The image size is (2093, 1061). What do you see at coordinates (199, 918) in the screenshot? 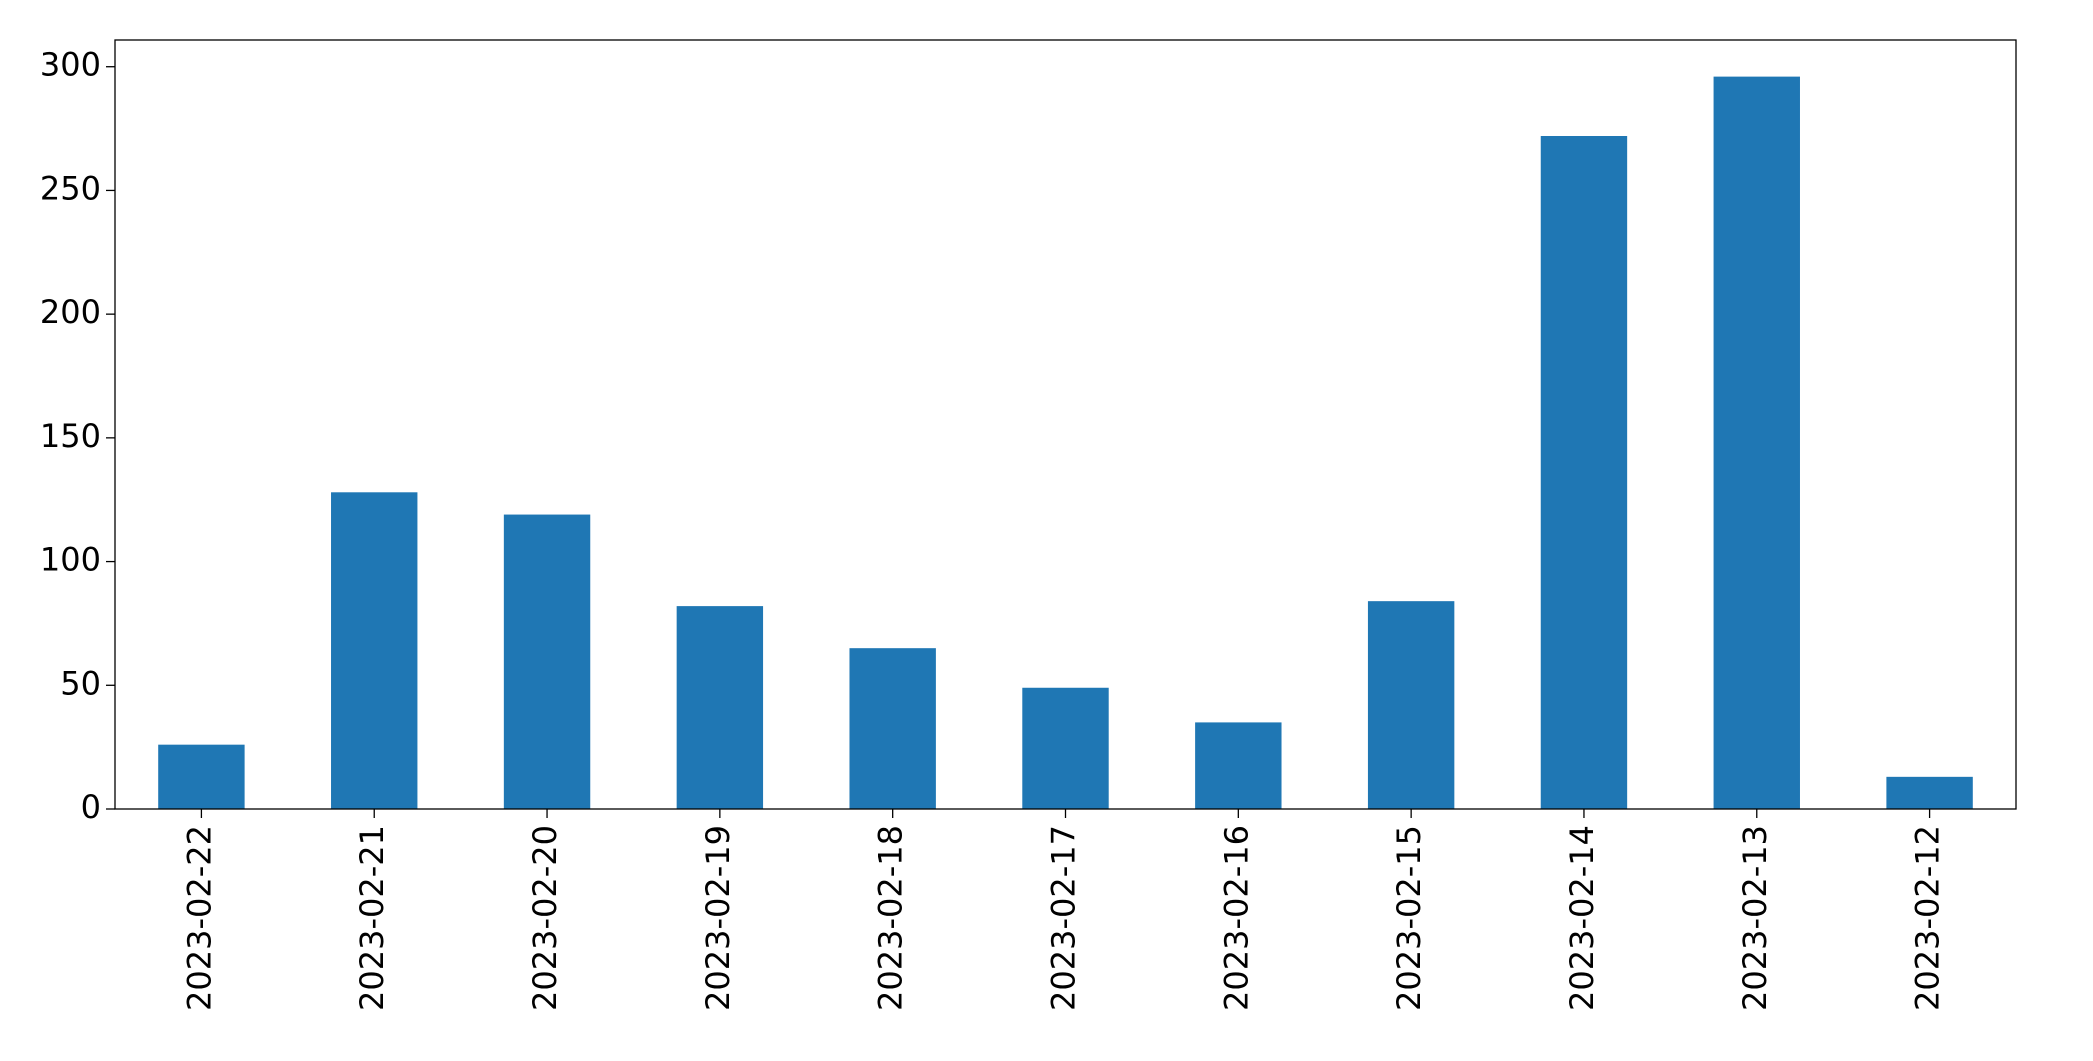
I see `x-tick-label: 2023-02-22` at bounding box center [199, 918].